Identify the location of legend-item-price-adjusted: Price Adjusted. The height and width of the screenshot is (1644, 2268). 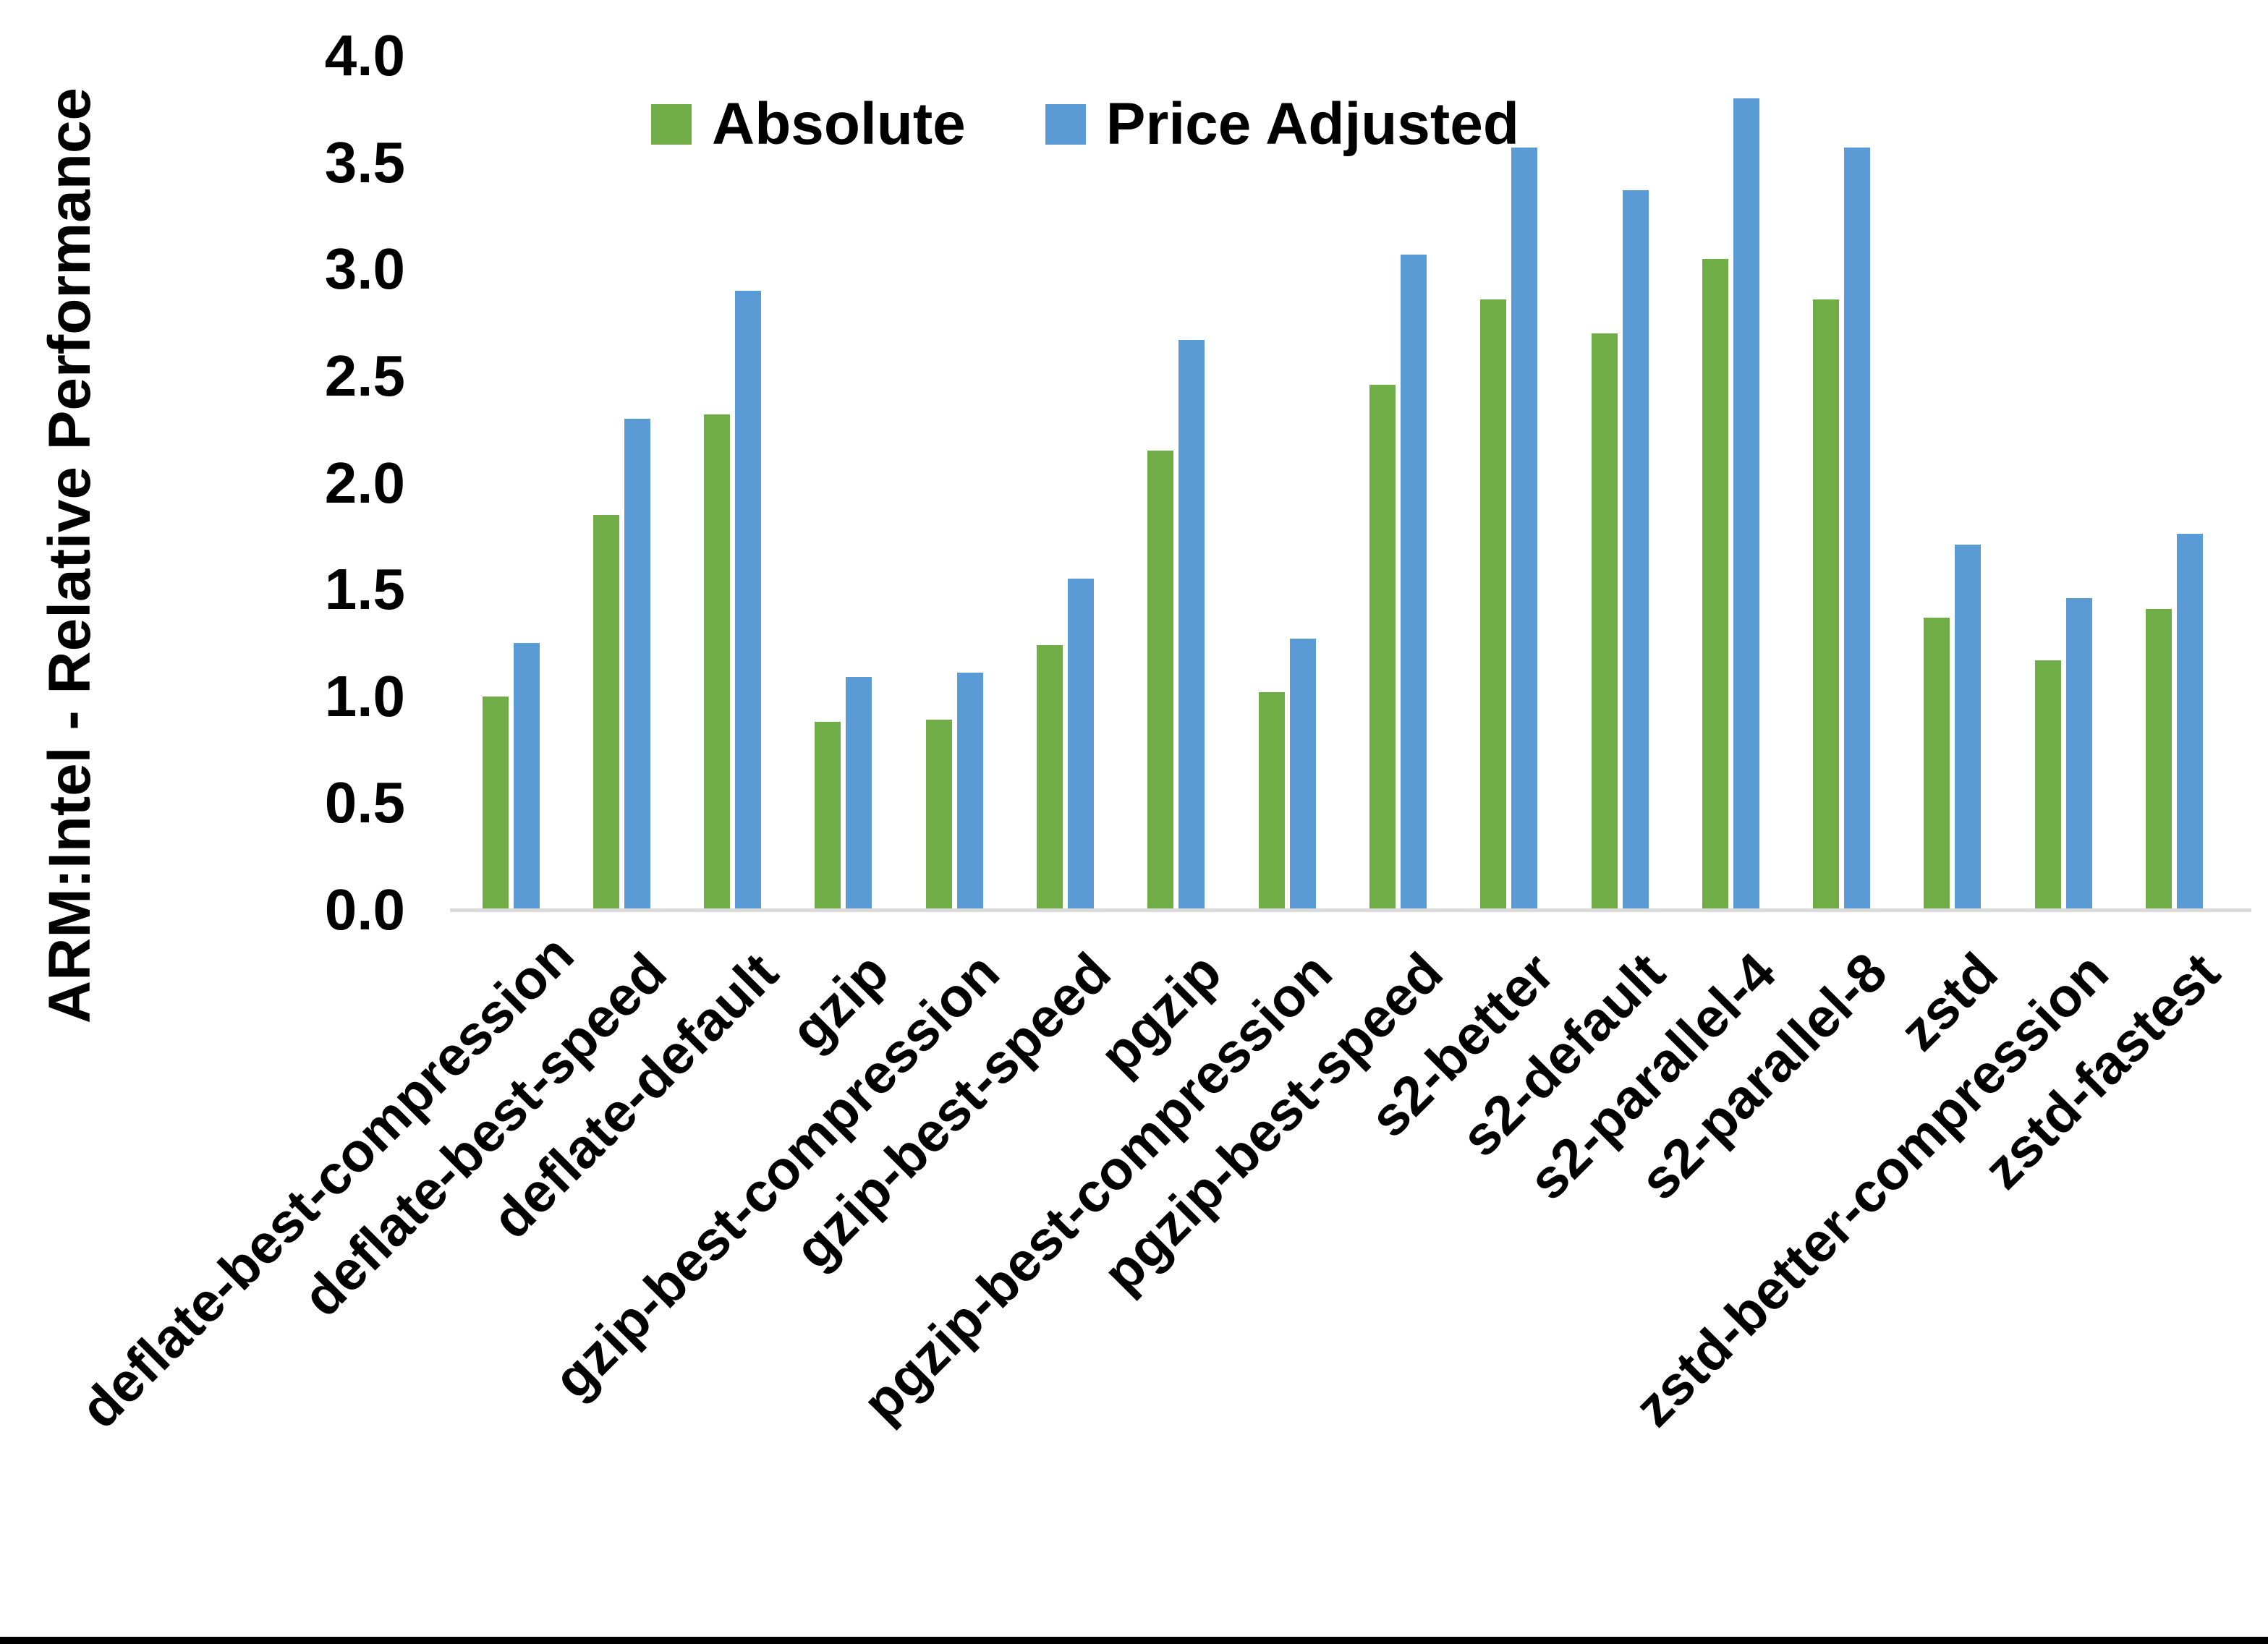
(1282, 124).